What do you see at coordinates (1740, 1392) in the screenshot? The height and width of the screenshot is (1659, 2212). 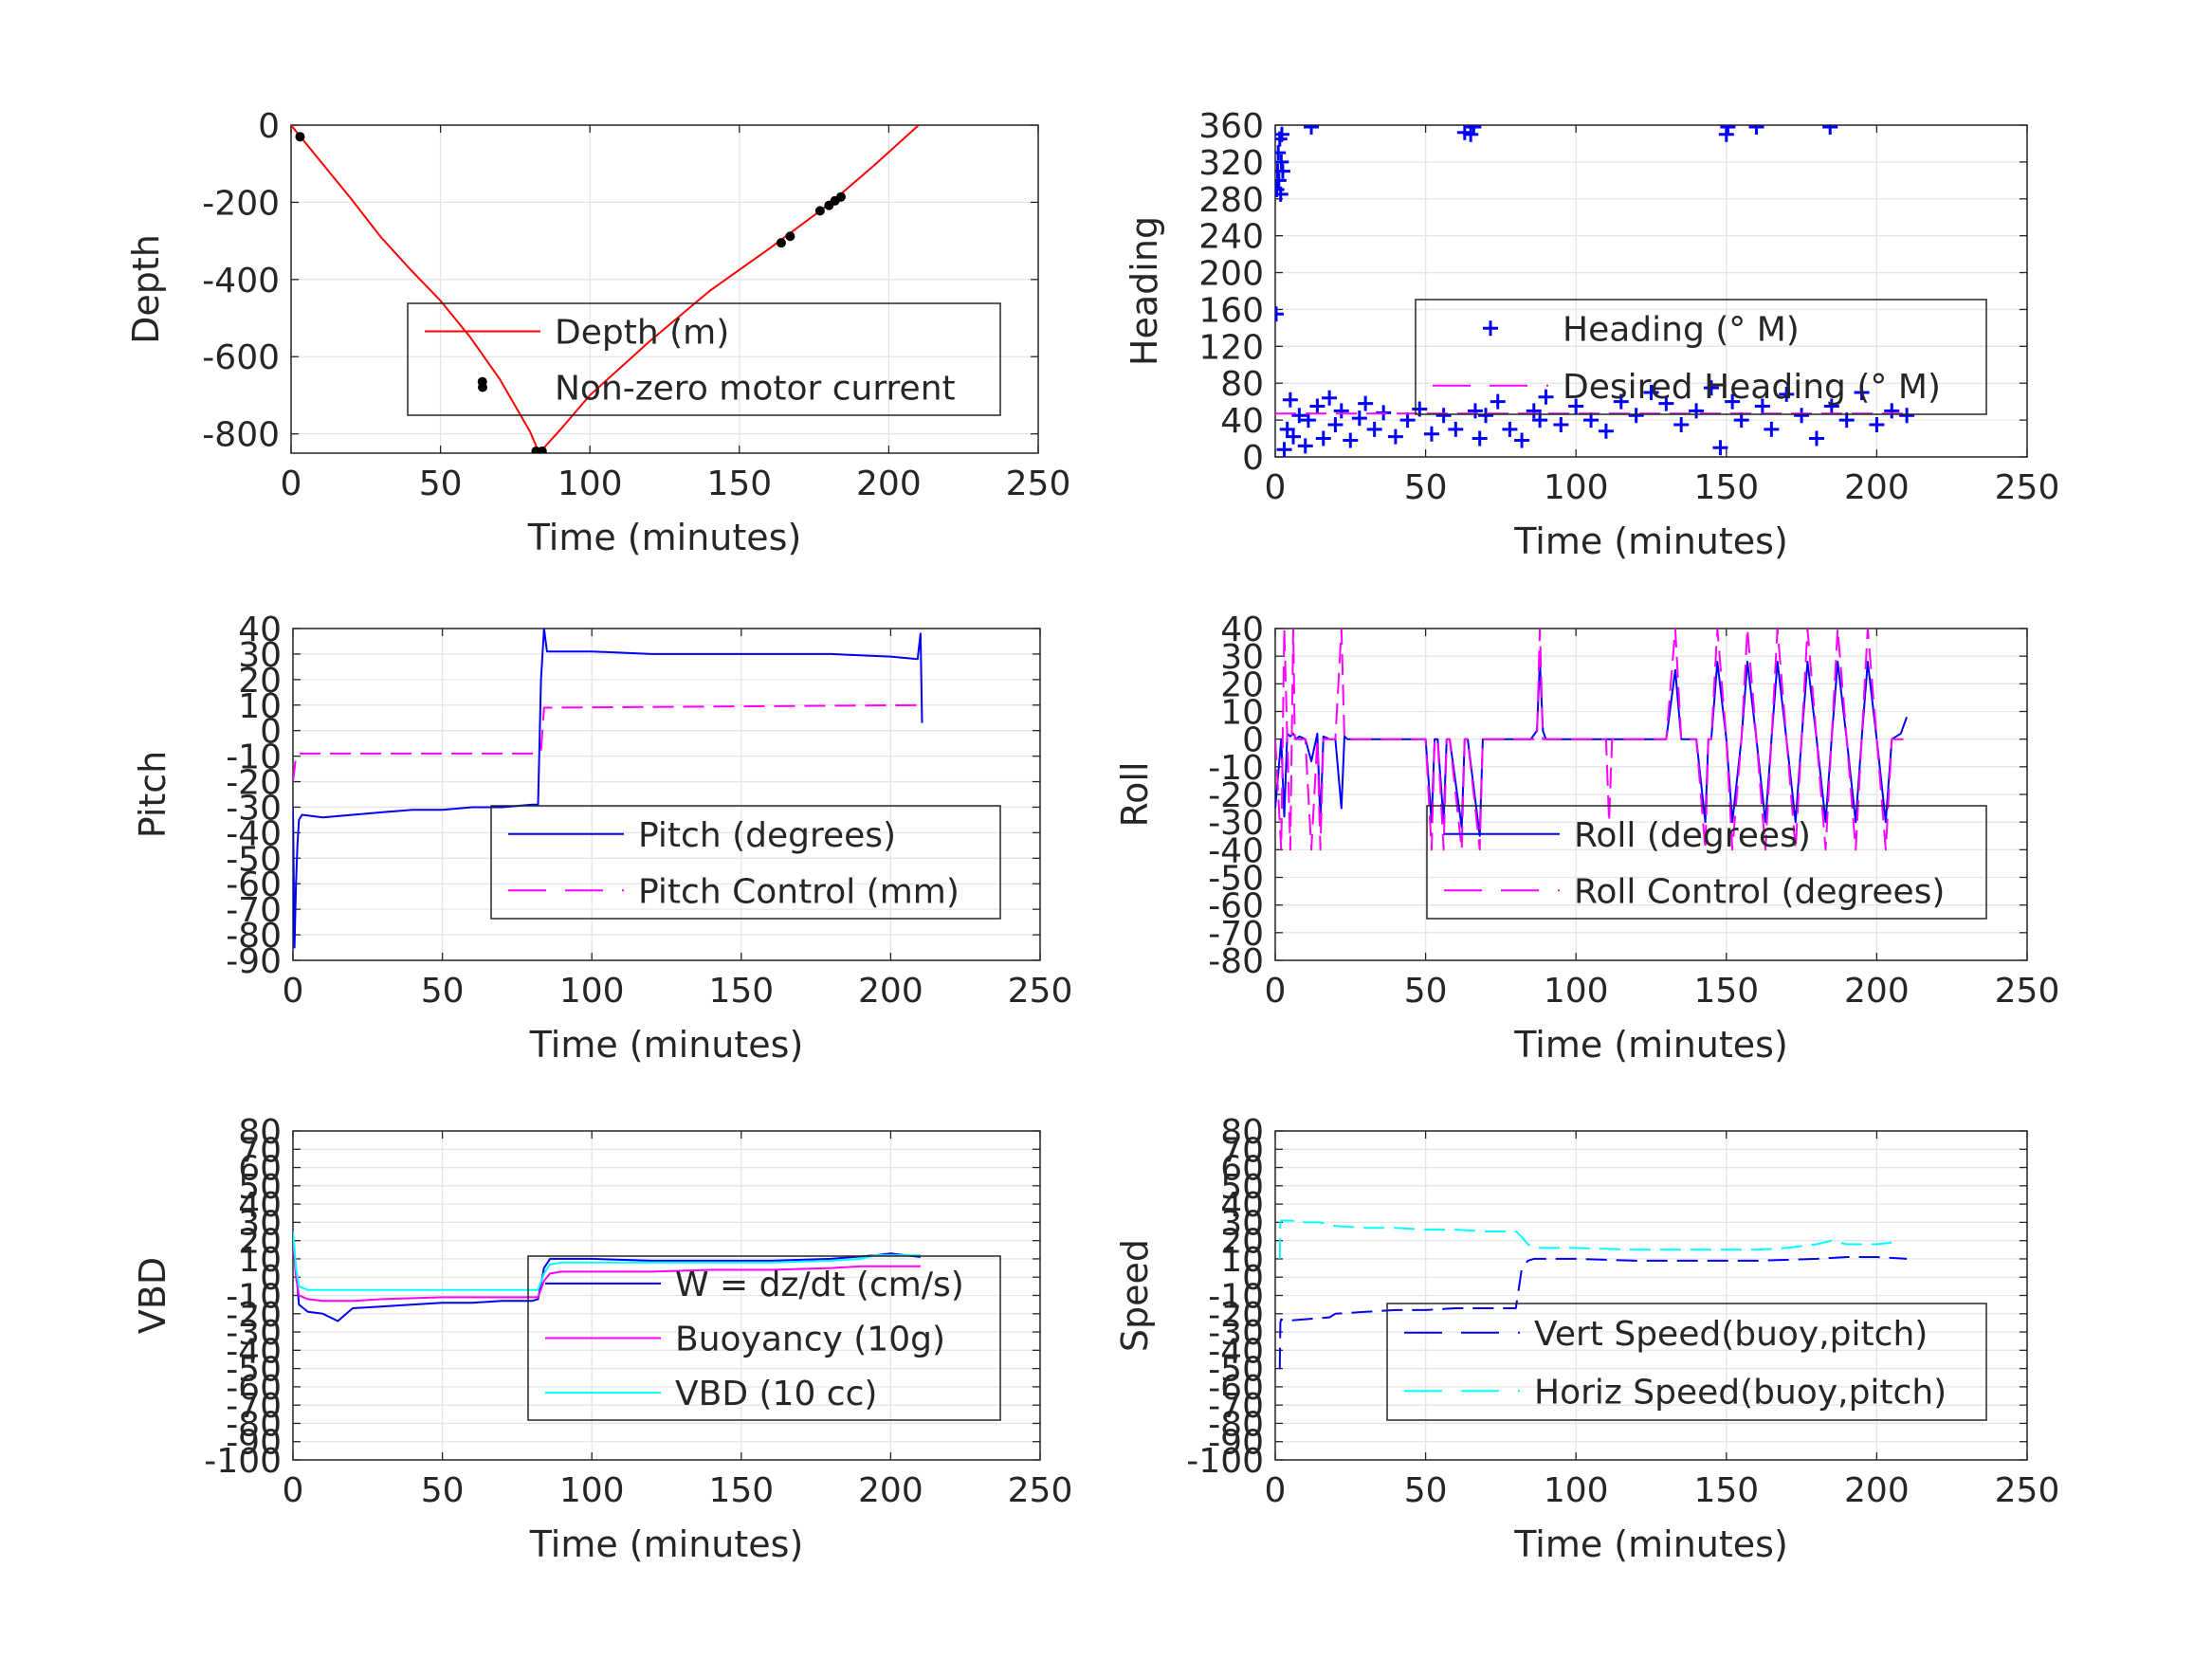 I see `legend-label: Horiz Speed(buoy,pitch)` at bounding box center [1740, 1392].